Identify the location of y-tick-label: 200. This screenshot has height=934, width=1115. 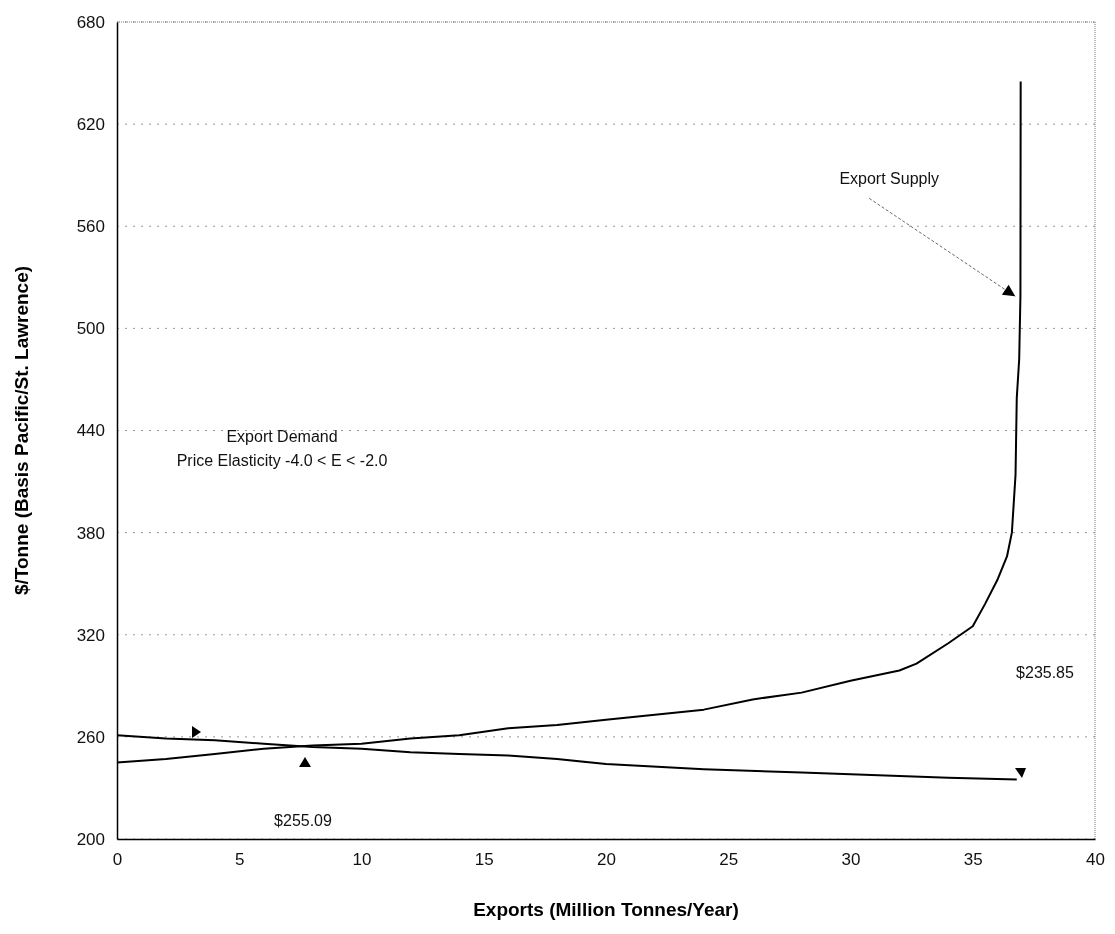
(90, 839).